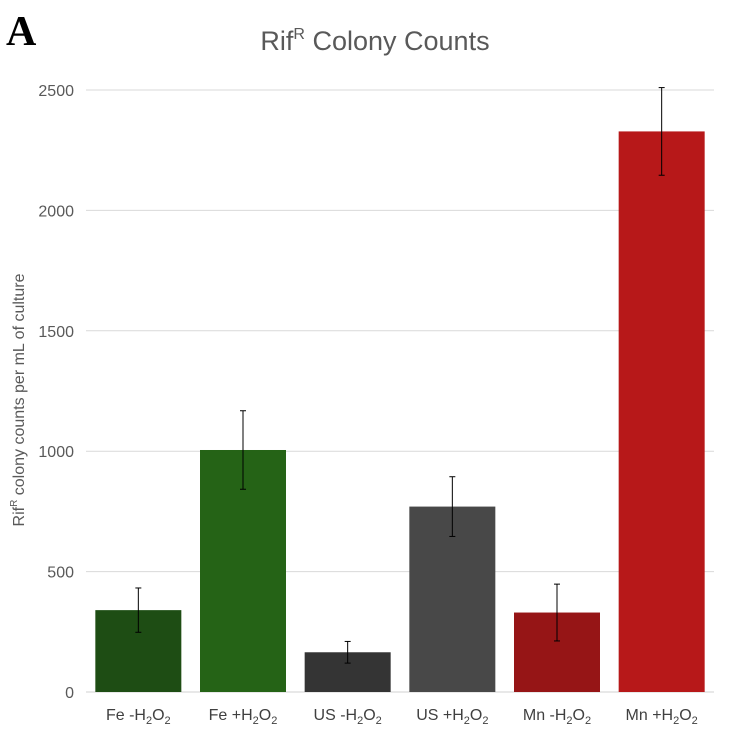 This screenshot has height=730, width=734. What do you see at coordinates (231, 715) in the screenshot?
I see `x-tick-label-text: Fe +H` at bounding box center [231, 715].